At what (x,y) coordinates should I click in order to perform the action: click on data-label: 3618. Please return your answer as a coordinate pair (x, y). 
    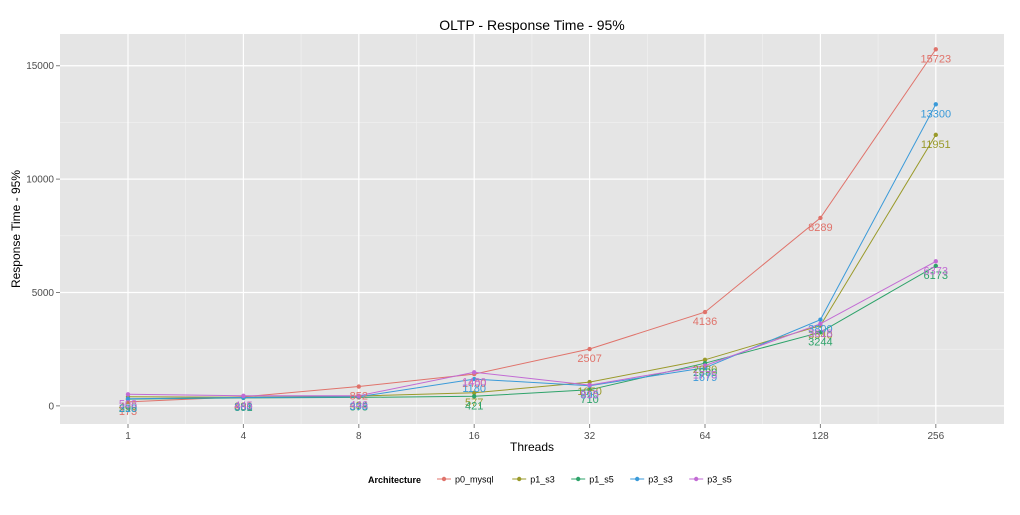
    Looking at the image, I should click on (820, 334).